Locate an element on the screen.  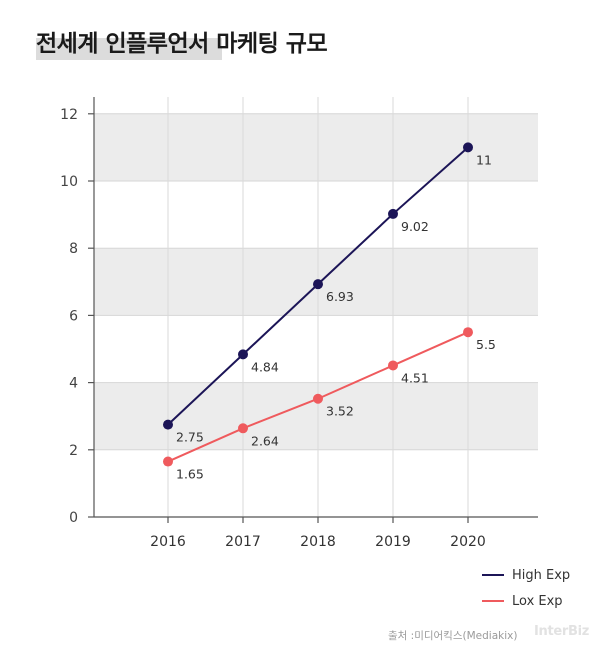
data-label-high-exp: 2.75 is located at coordinates (190, 437).